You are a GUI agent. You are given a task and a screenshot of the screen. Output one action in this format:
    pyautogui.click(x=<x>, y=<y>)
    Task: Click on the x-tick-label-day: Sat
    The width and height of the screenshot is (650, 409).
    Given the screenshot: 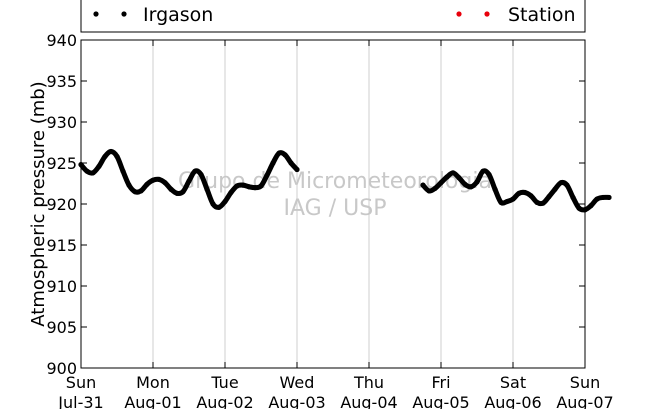 What is the action you would take?
    pyautogui.click(x=513, y=382)
    